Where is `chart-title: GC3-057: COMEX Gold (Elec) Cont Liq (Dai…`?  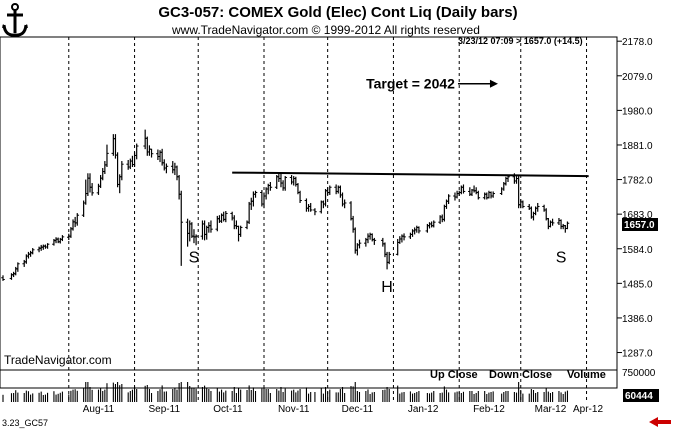
chart-title: GC3-057: COMEX Gold (Elec) Cont Liq (Dai… is located at coordinates (337, 12).